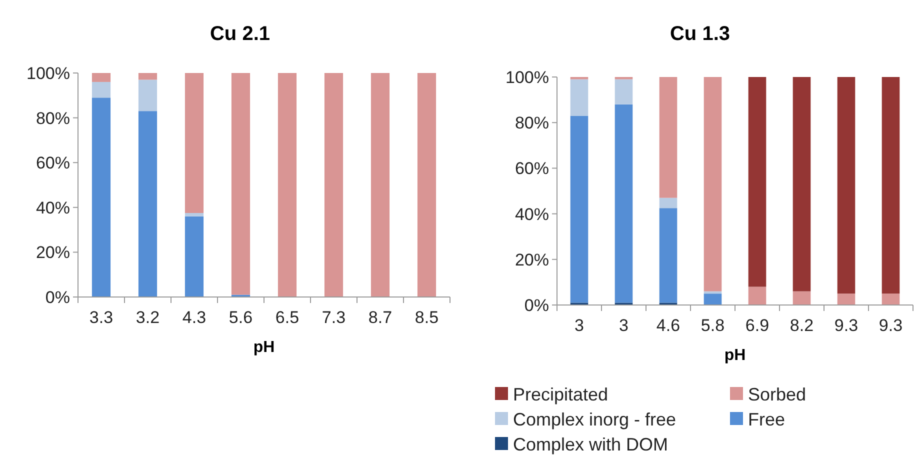 This screenshot has height=459, width=920. Describe the element at coordinates (426, 317) in the screenshot. I see `x-tick-label: 8.5` at that location.